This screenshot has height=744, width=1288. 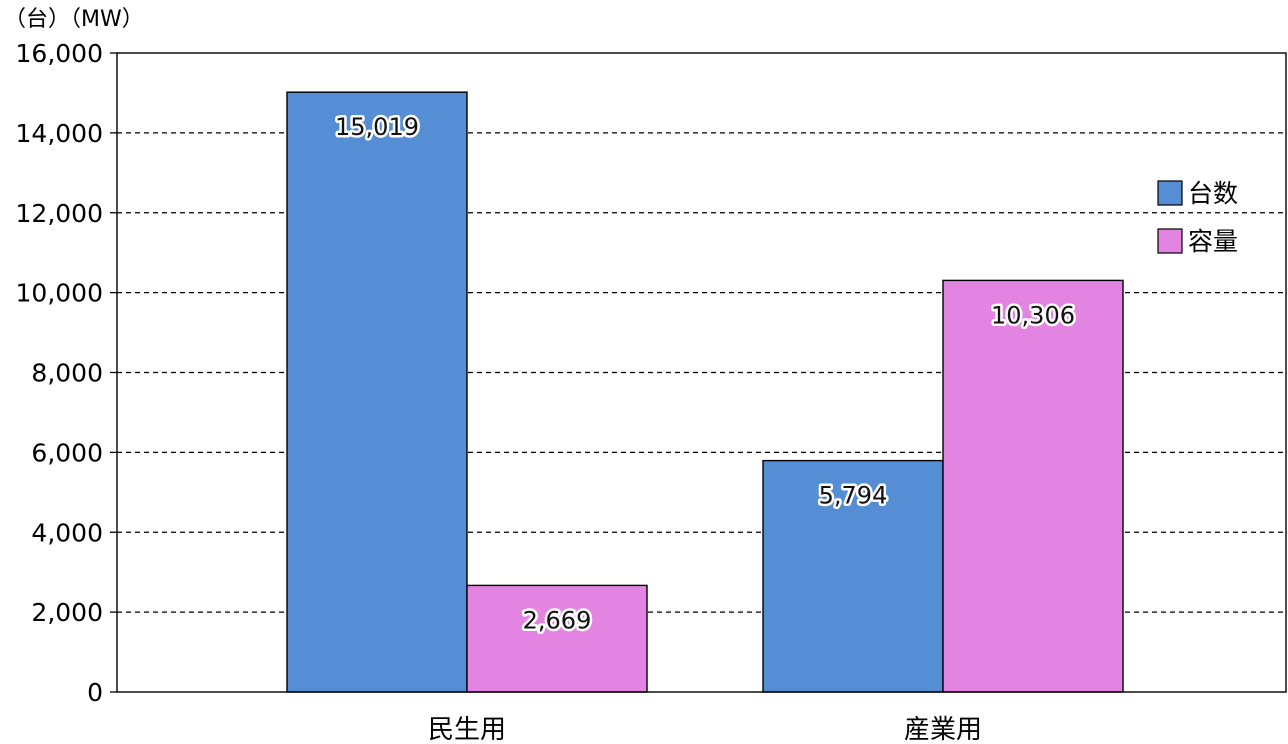 What do you see at coordinates (1170, 193) in the screenshot?
I see `legend-swatch-units` at bounding box center [1170, 193].